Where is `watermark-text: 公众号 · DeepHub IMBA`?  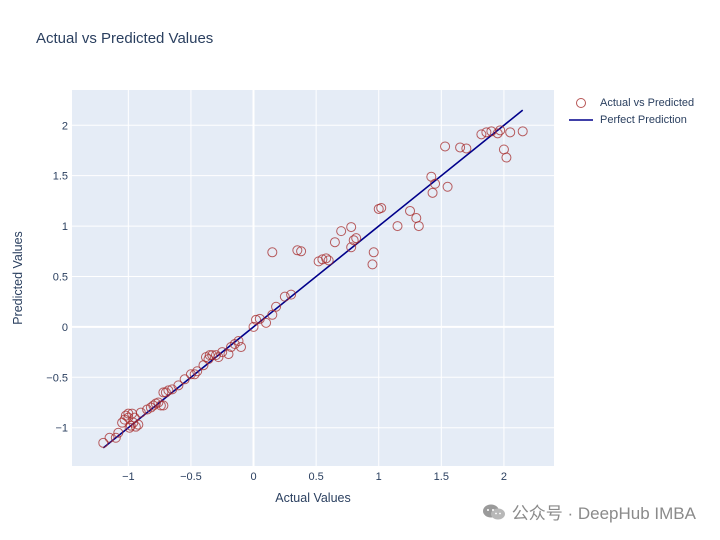 watermark-text: 公众号 · DeepHub IMBA is located at coordinates (603, 513).